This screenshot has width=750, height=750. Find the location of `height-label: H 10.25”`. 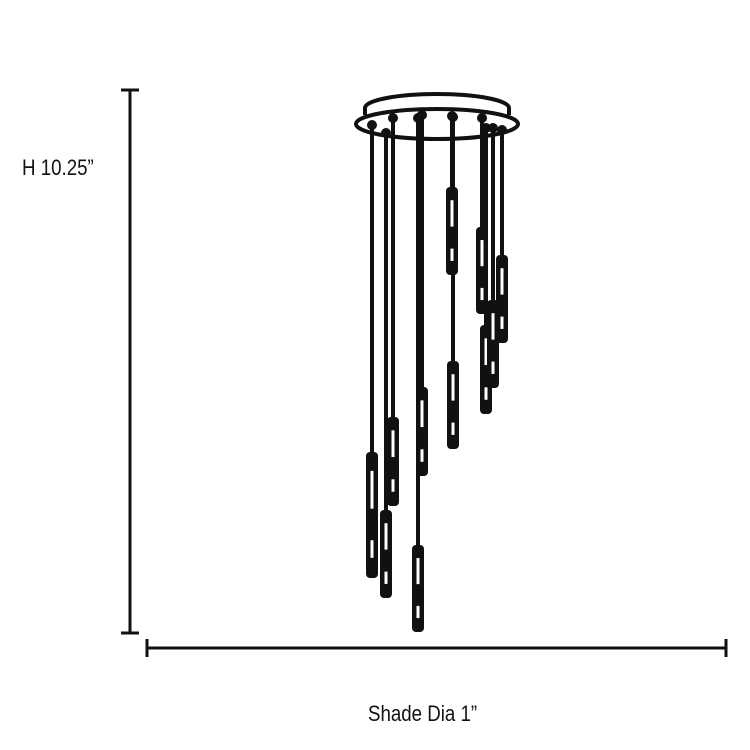

height-label: H 10.25” is located at coordinates (58, 167).